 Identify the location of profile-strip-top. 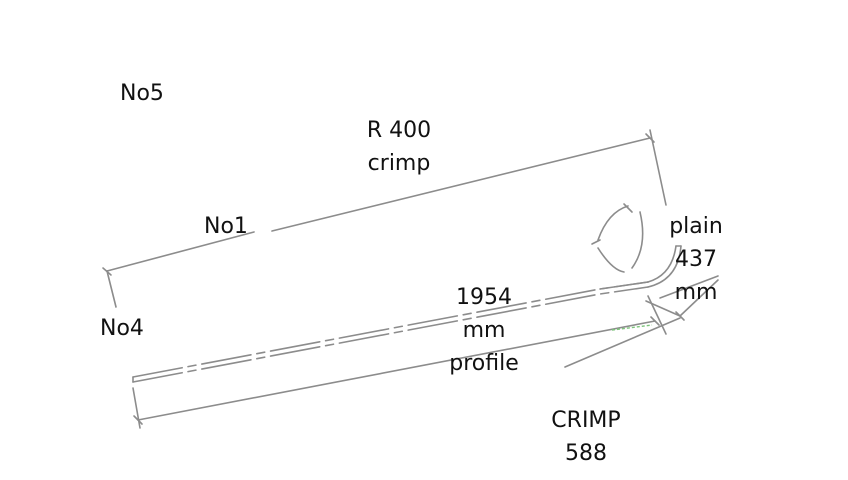
(390, 329).